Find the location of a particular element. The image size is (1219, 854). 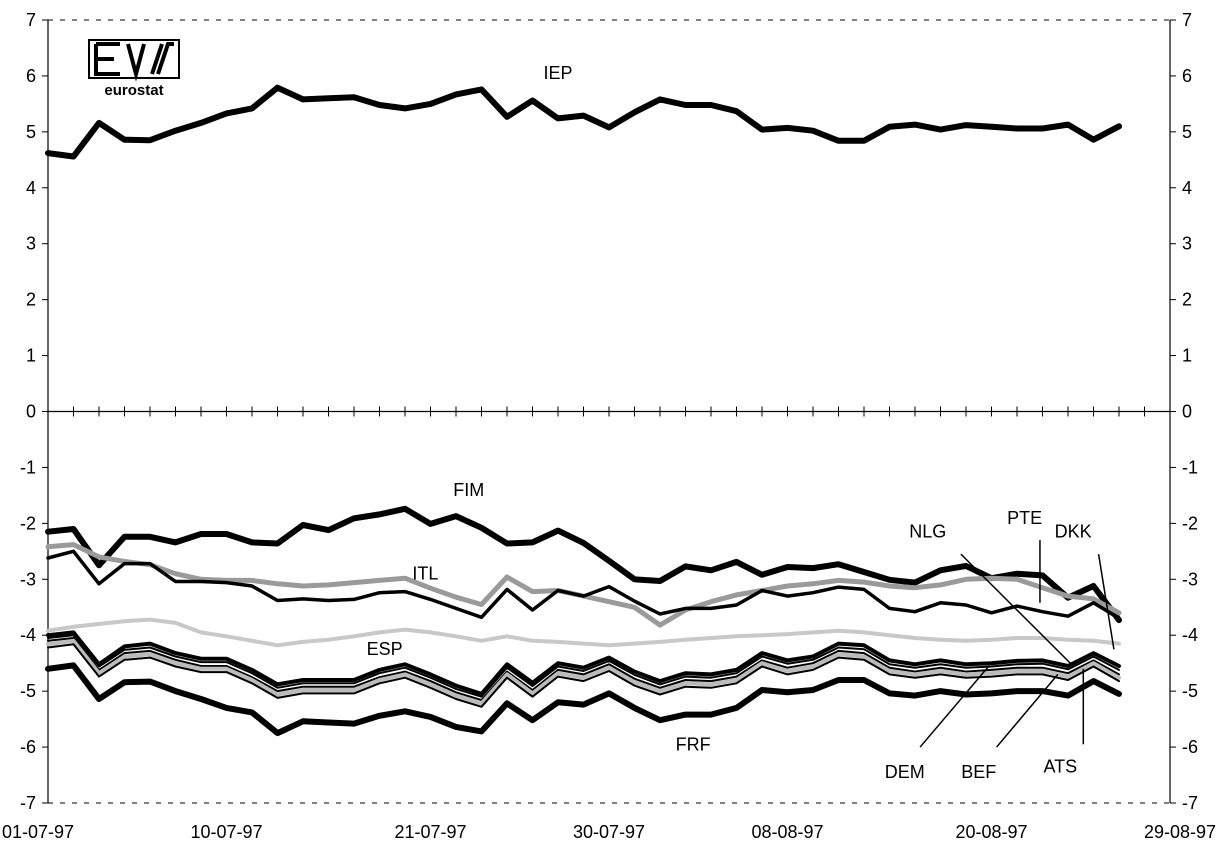

series-label-dkk: DKK is located at coordinates (1073, 532).